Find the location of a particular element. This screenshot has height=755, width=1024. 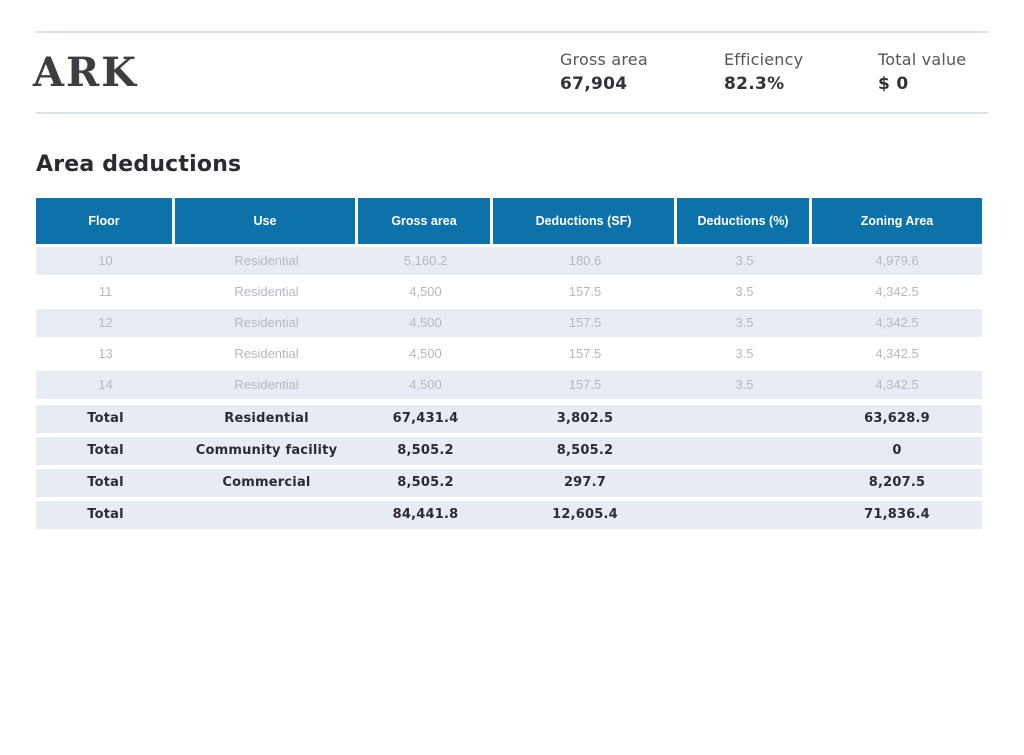

column-header-gross-area: Gross area is located at coordinates (425, 221).